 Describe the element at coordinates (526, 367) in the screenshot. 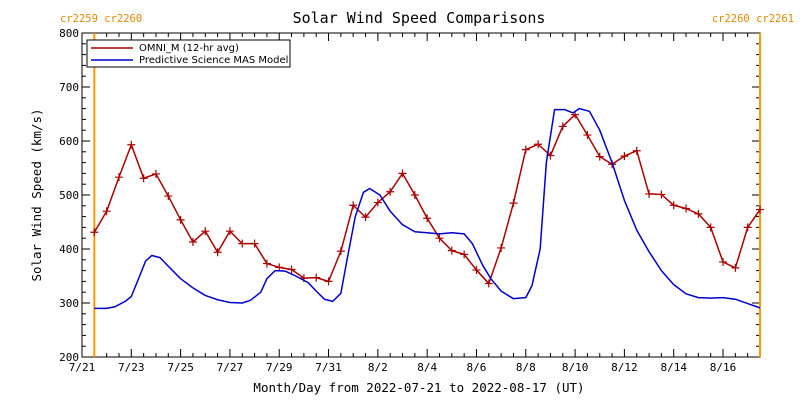

I see `x-tick-label: 8/8` at that location.